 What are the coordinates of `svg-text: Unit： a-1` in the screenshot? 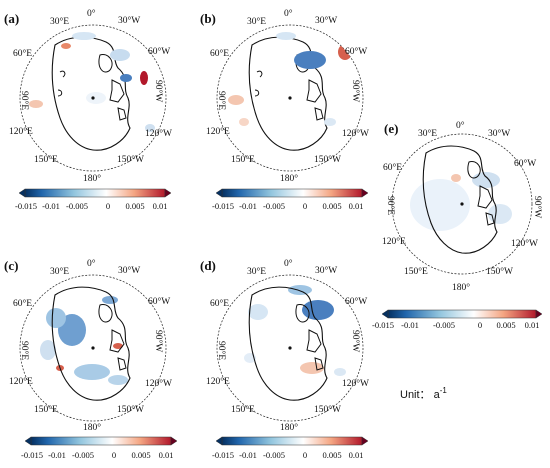 It's located at (423, 393).